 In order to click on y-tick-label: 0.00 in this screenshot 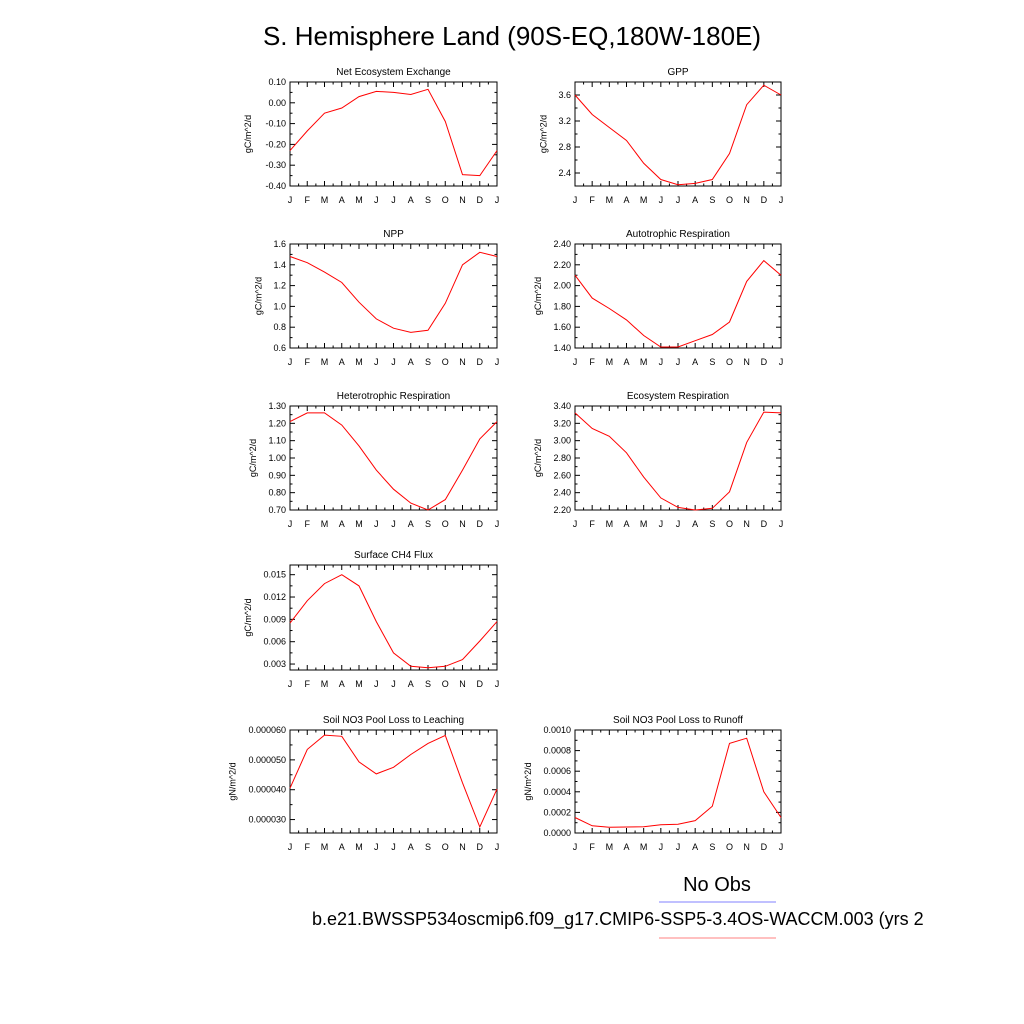, I will do `click(277, 103)`.